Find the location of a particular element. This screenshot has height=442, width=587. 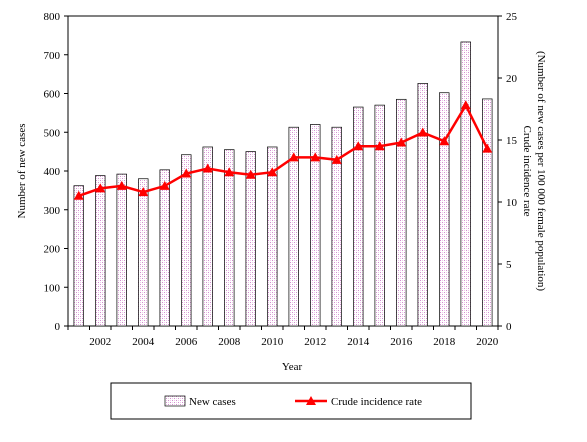

x-tick-label-2004: 2004 is located at coordinates (143, 342).